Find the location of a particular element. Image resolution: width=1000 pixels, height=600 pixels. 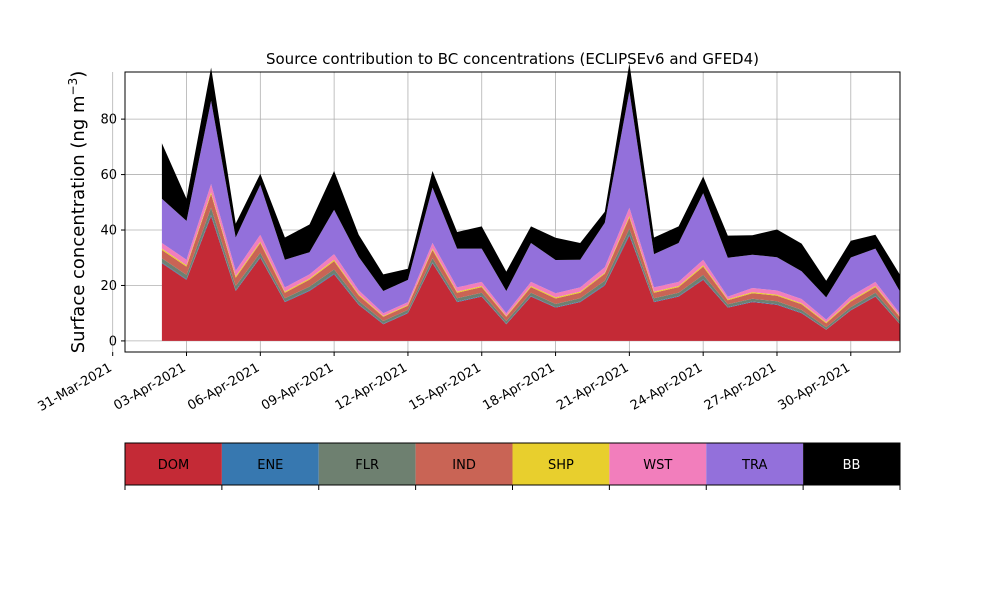

y-axis-label-text: Surface concentration (ng m is located at coordinates (78, 224).